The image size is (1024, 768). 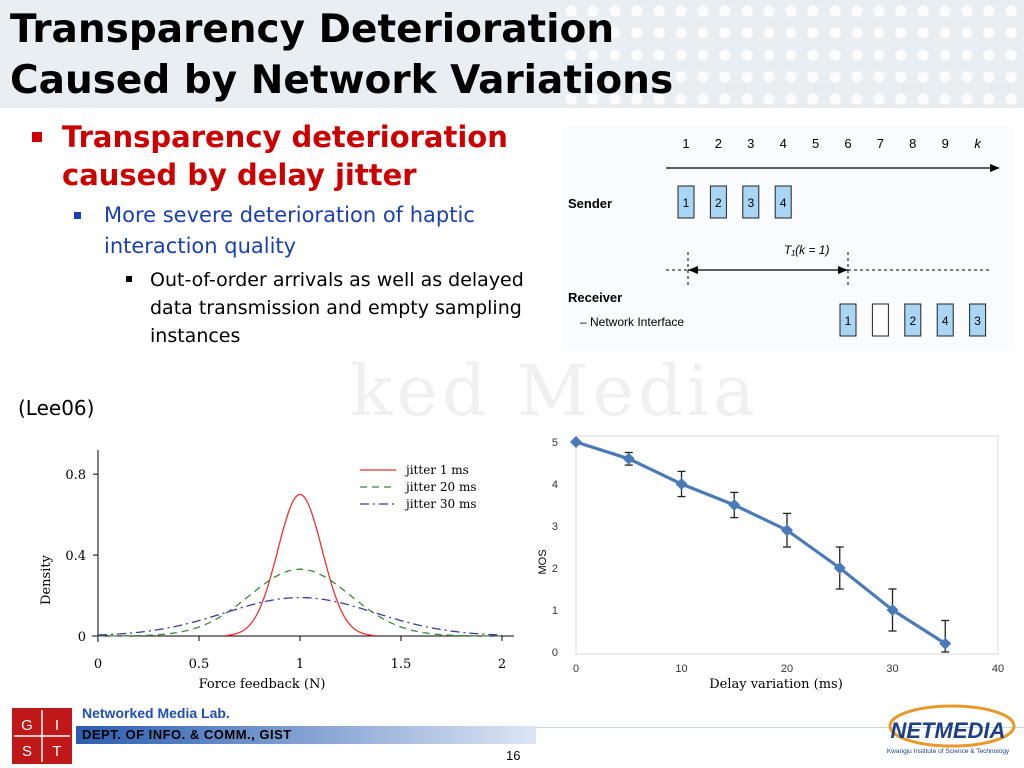 I want to click on mos-x-tick-label: 30, so click(x=892, y=669).